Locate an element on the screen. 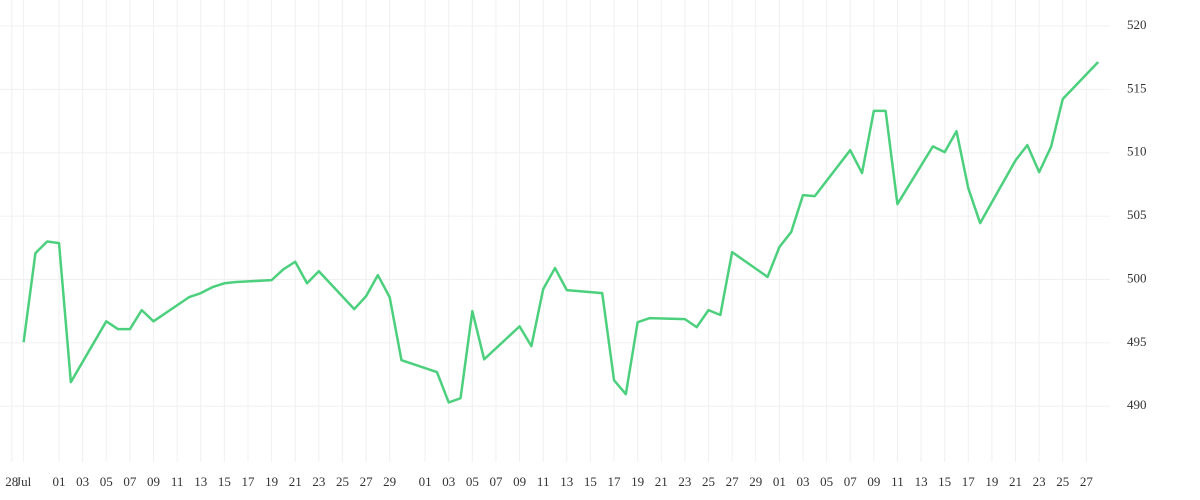 This screenshot has height=500, width=1200. y-tick-label: 500 is located at coordinates (1137, 277).